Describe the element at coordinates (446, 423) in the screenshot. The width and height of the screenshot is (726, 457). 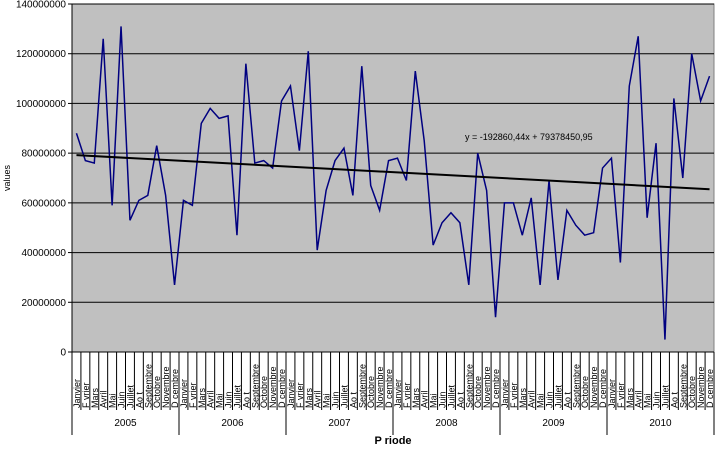
I see `group-label: 2008` at that location.